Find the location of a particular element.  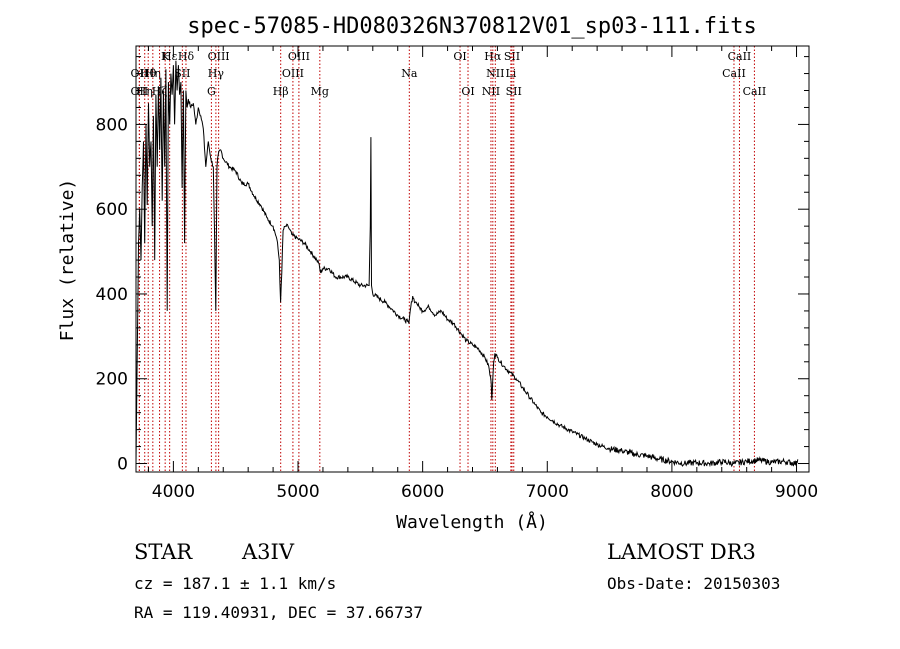

y-tick-label: 200 is located at coordinates (112, 380).